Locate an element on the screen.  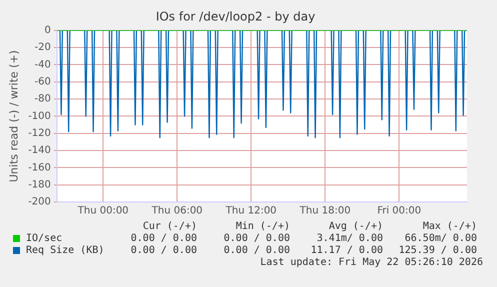
x-tick-label: Thu 18:00 is located at coordinates (324, 211).